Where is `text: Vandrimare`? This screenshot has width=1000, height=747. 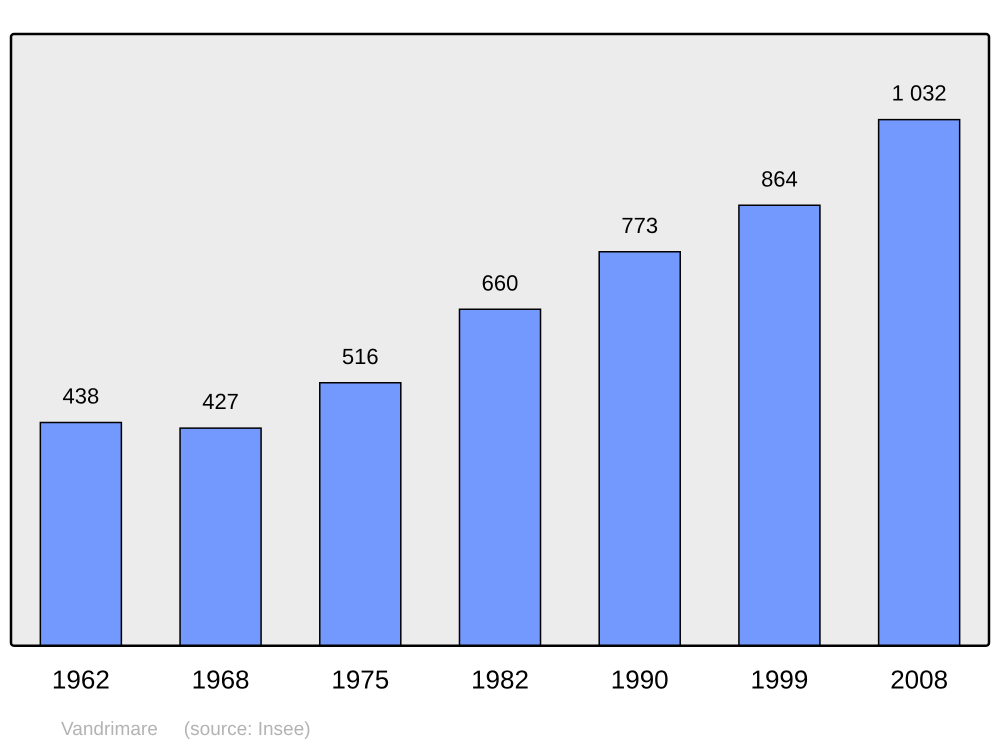
text: Vandrimare is located at coordinates (109, 729).